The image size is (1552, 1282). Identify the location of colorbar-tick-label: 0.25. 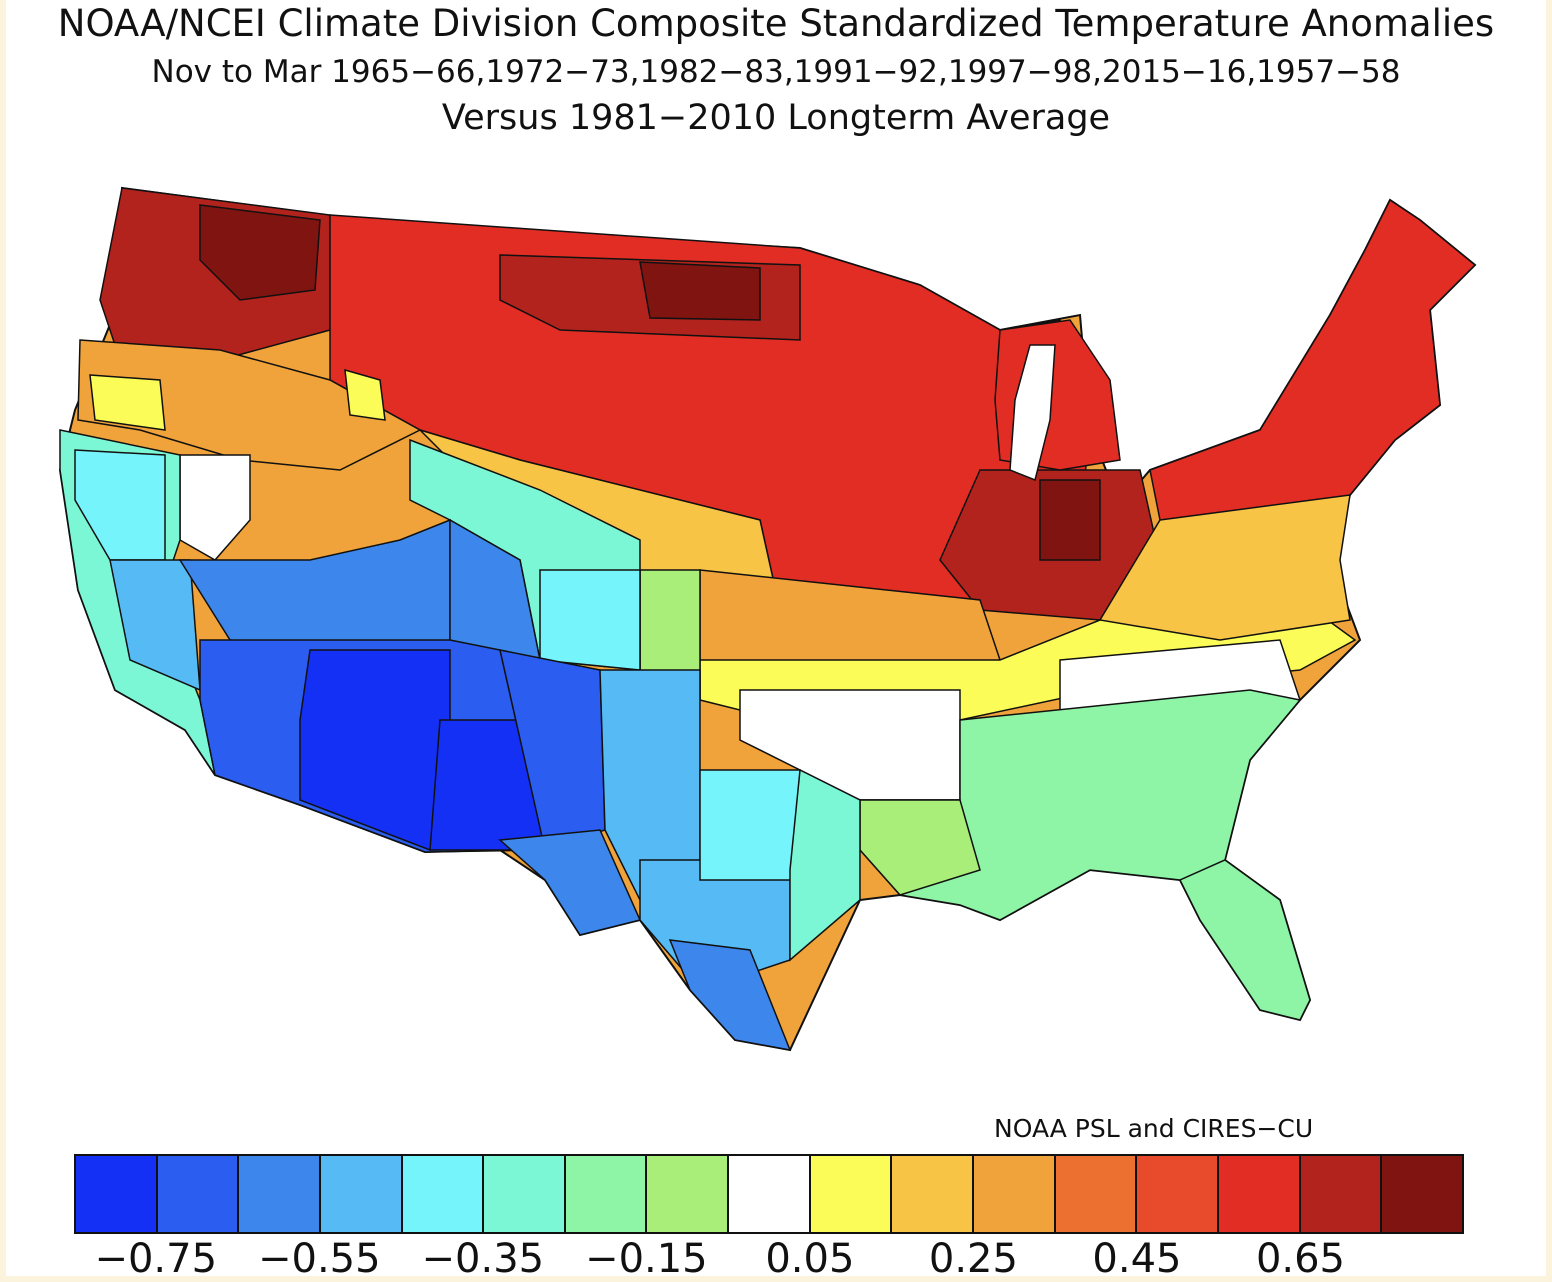
(973, 1259).